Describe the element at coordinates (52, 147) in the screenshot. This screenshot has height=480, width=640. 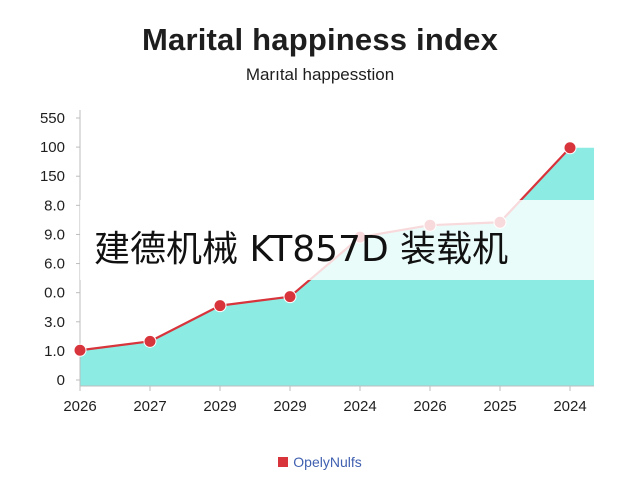
I see `y-tick-label: 100` at that location.